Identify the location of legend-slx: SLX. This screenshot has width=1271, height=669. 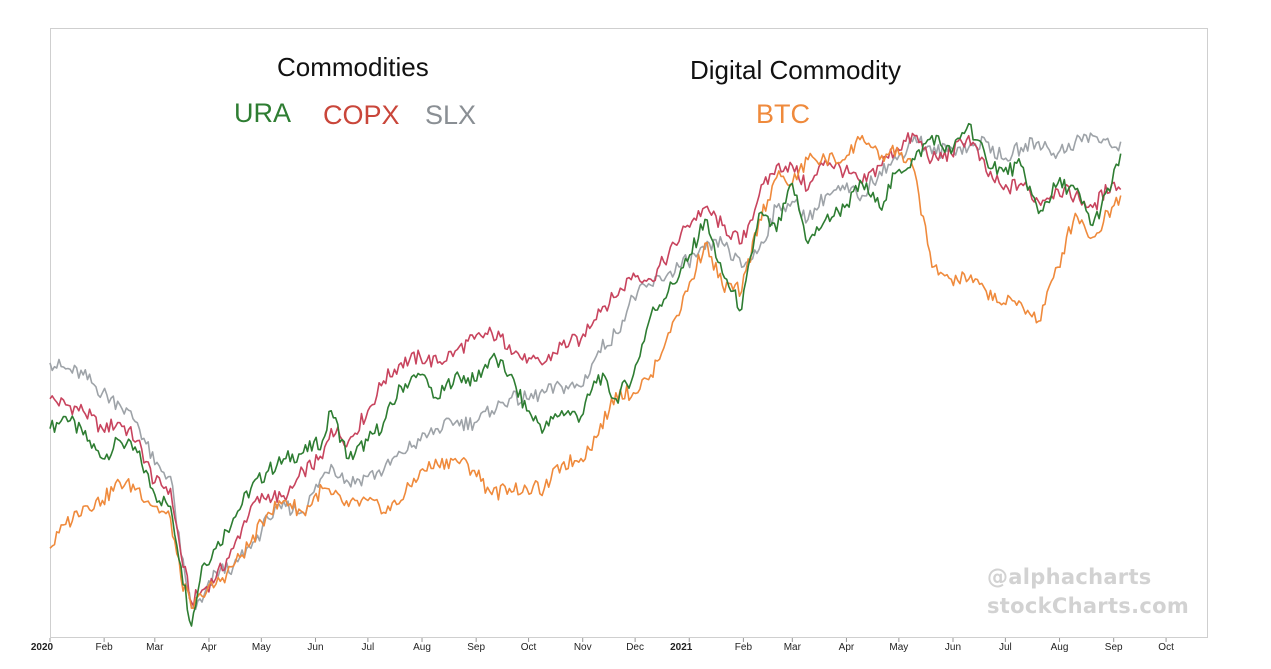
(451, 115).